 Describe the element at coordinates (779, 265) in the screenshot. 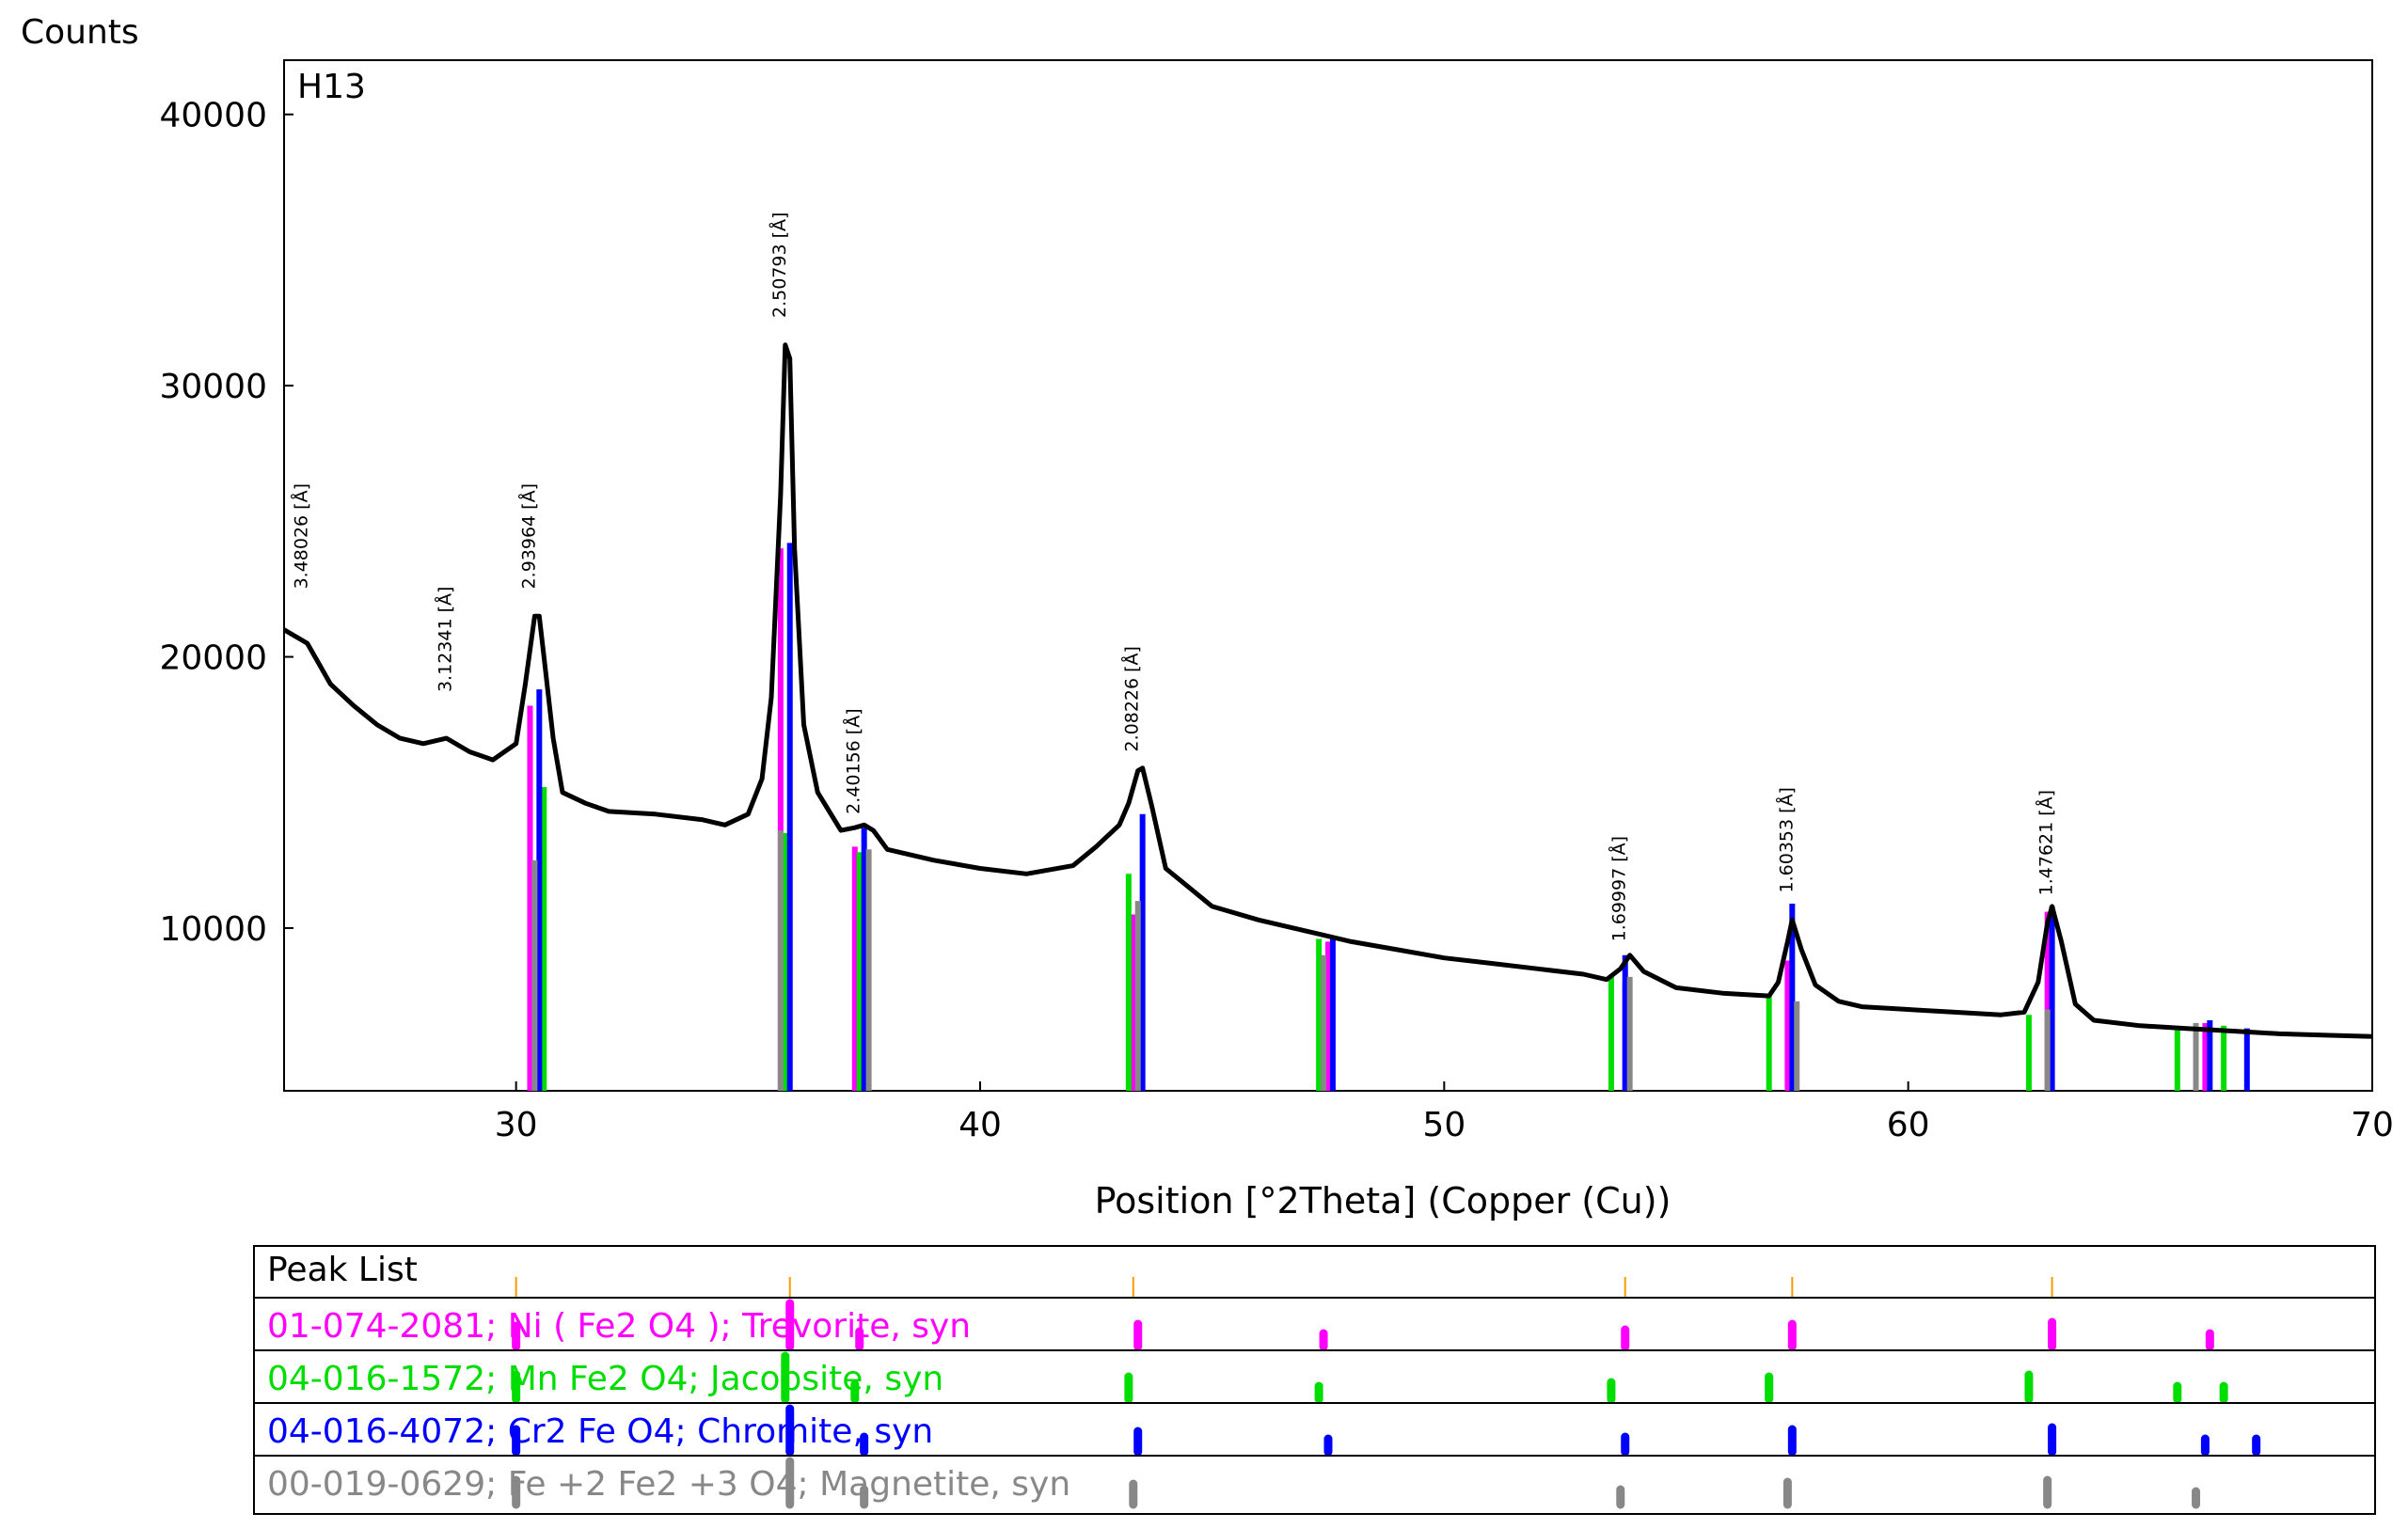

I see `peak-annotation: 2.50793 [Å]` at that location.